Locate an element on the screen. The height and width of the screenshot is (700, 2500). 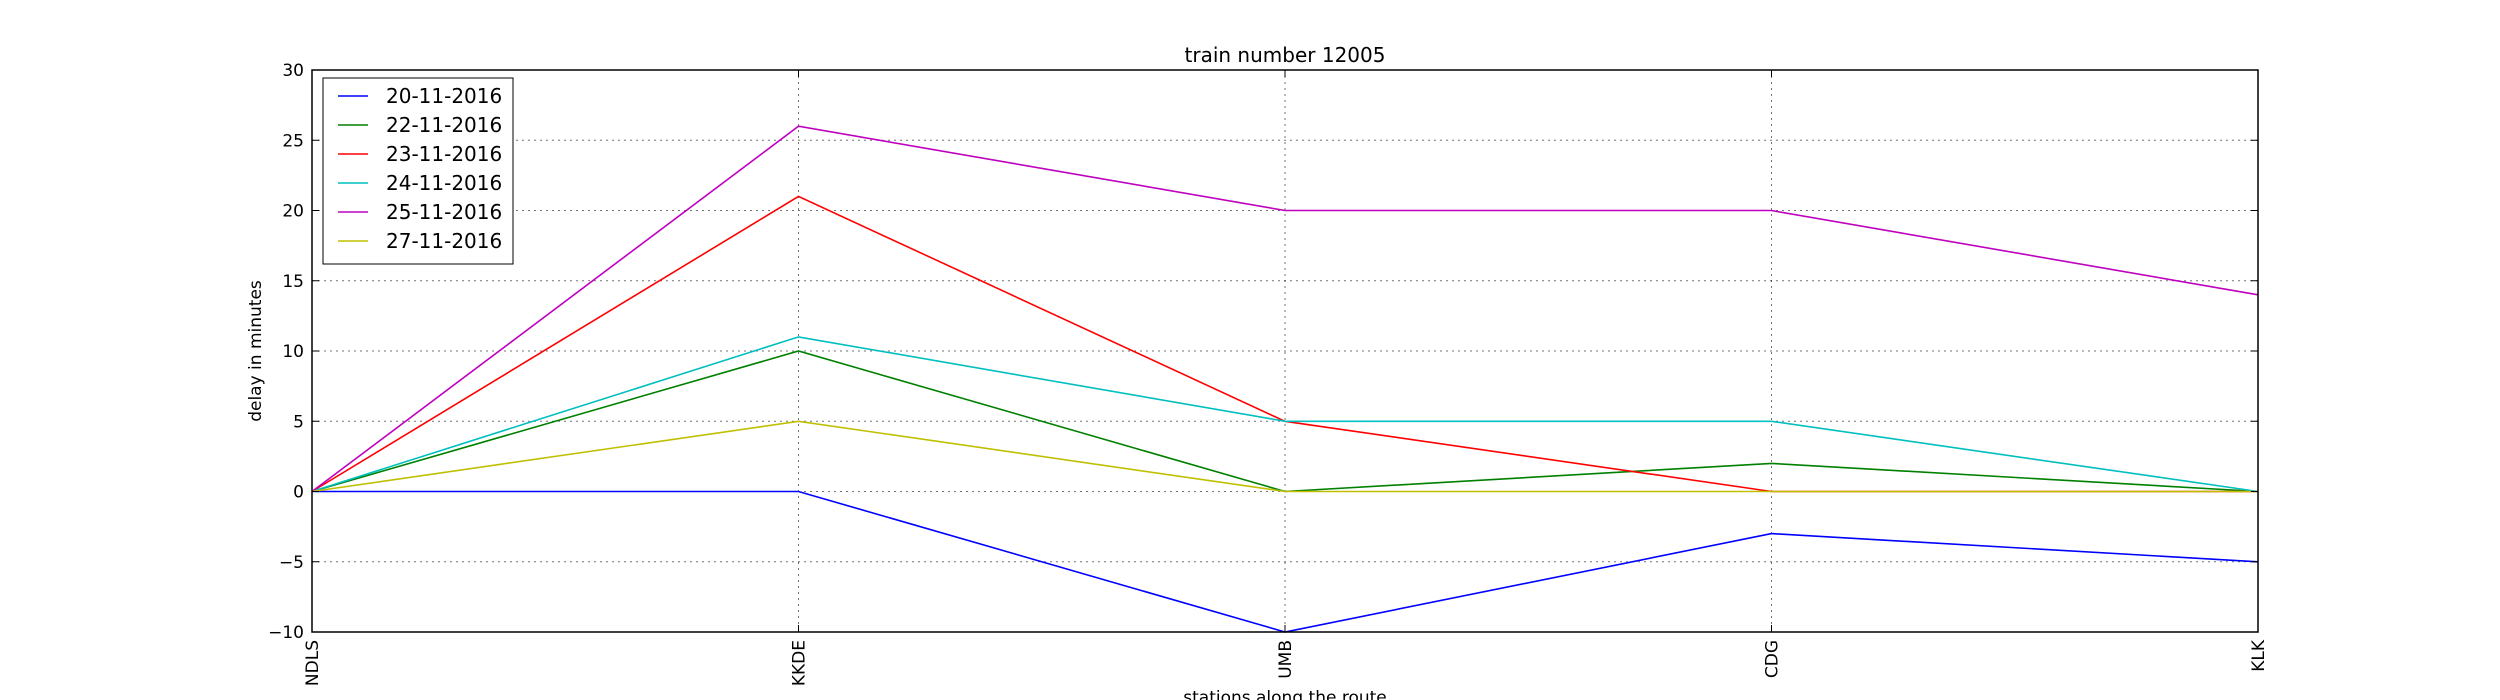
y-tick-label: −10 is located at coordinates (286, 633).